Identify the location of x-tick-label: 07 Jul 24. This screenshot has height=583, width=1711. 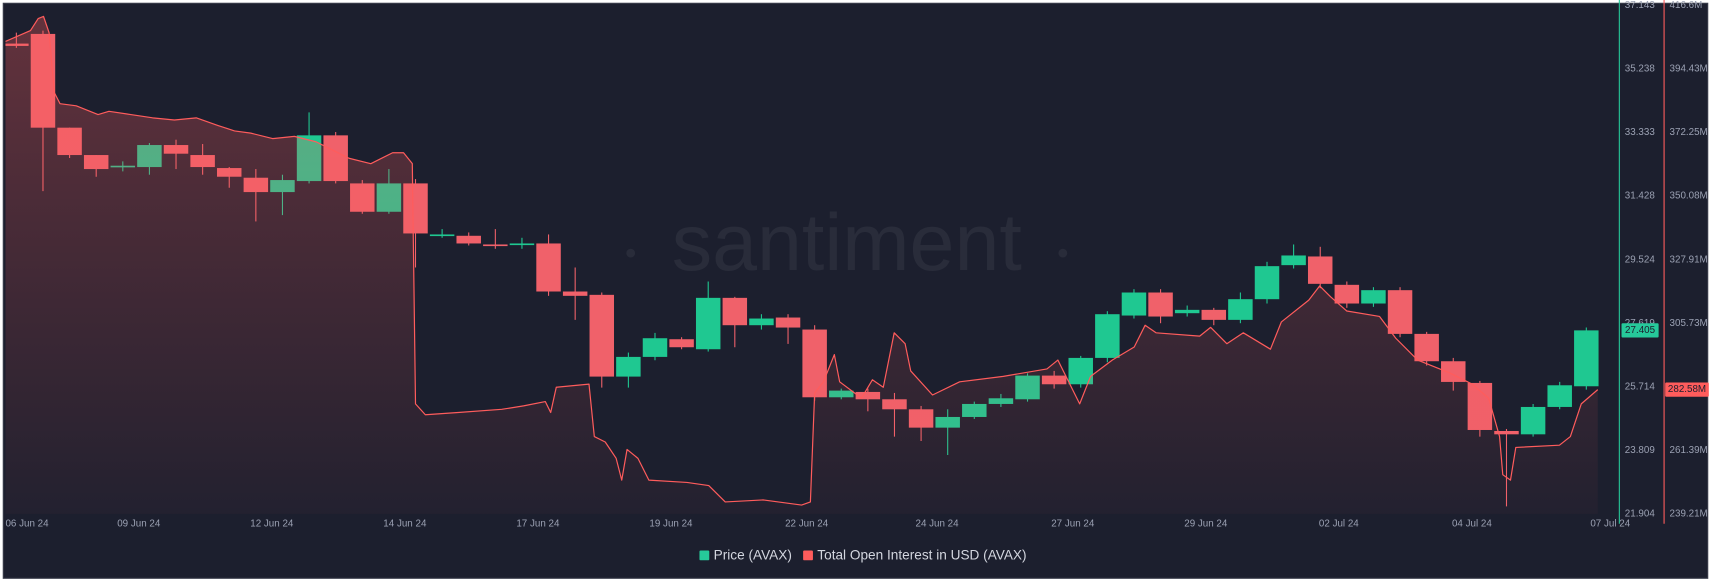
(1610, 523).